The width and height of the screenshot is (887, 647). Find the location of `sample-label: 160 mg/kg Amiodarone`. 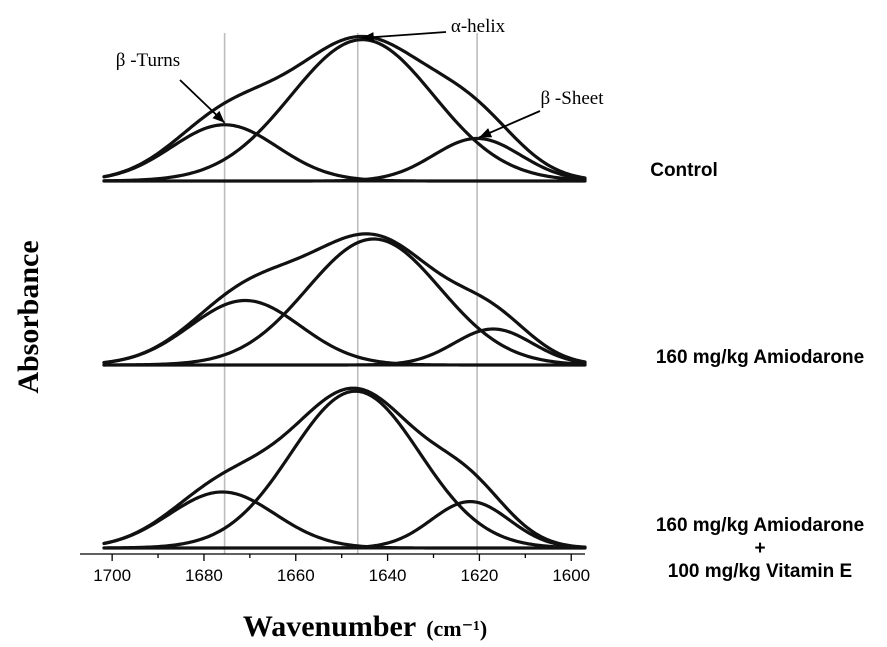

sample-label: 160 mg/kg Amiodarone is located at coordinates (760, 357).